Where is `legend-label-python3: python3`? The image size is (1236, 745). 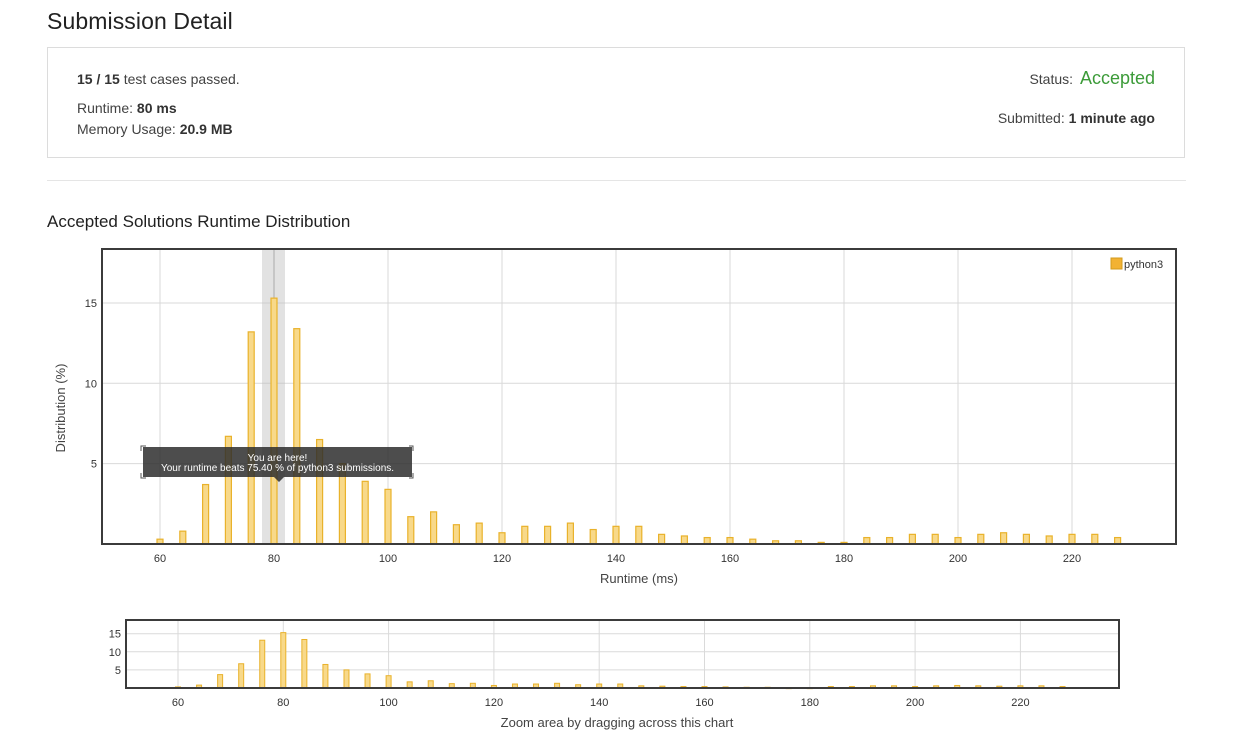 legend-label-python3: python3 is located at coordinates (1143, 265).